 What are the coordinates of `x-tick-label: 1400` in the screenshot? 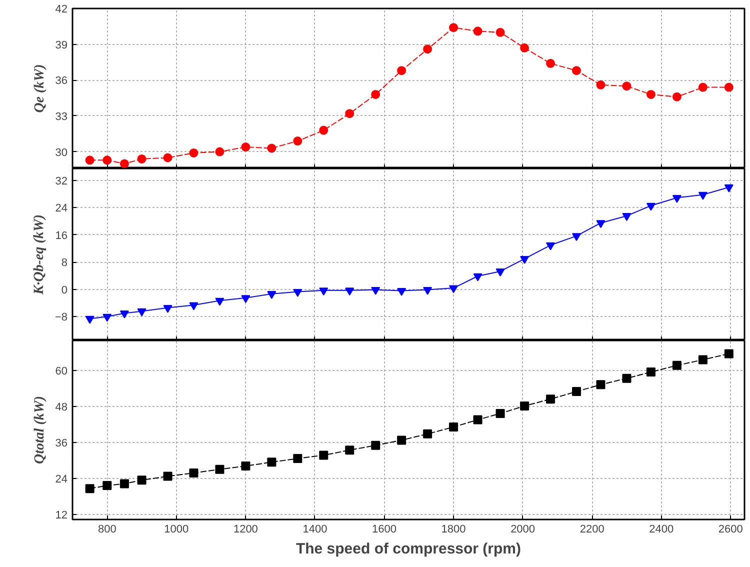 It's located at (315, 530).